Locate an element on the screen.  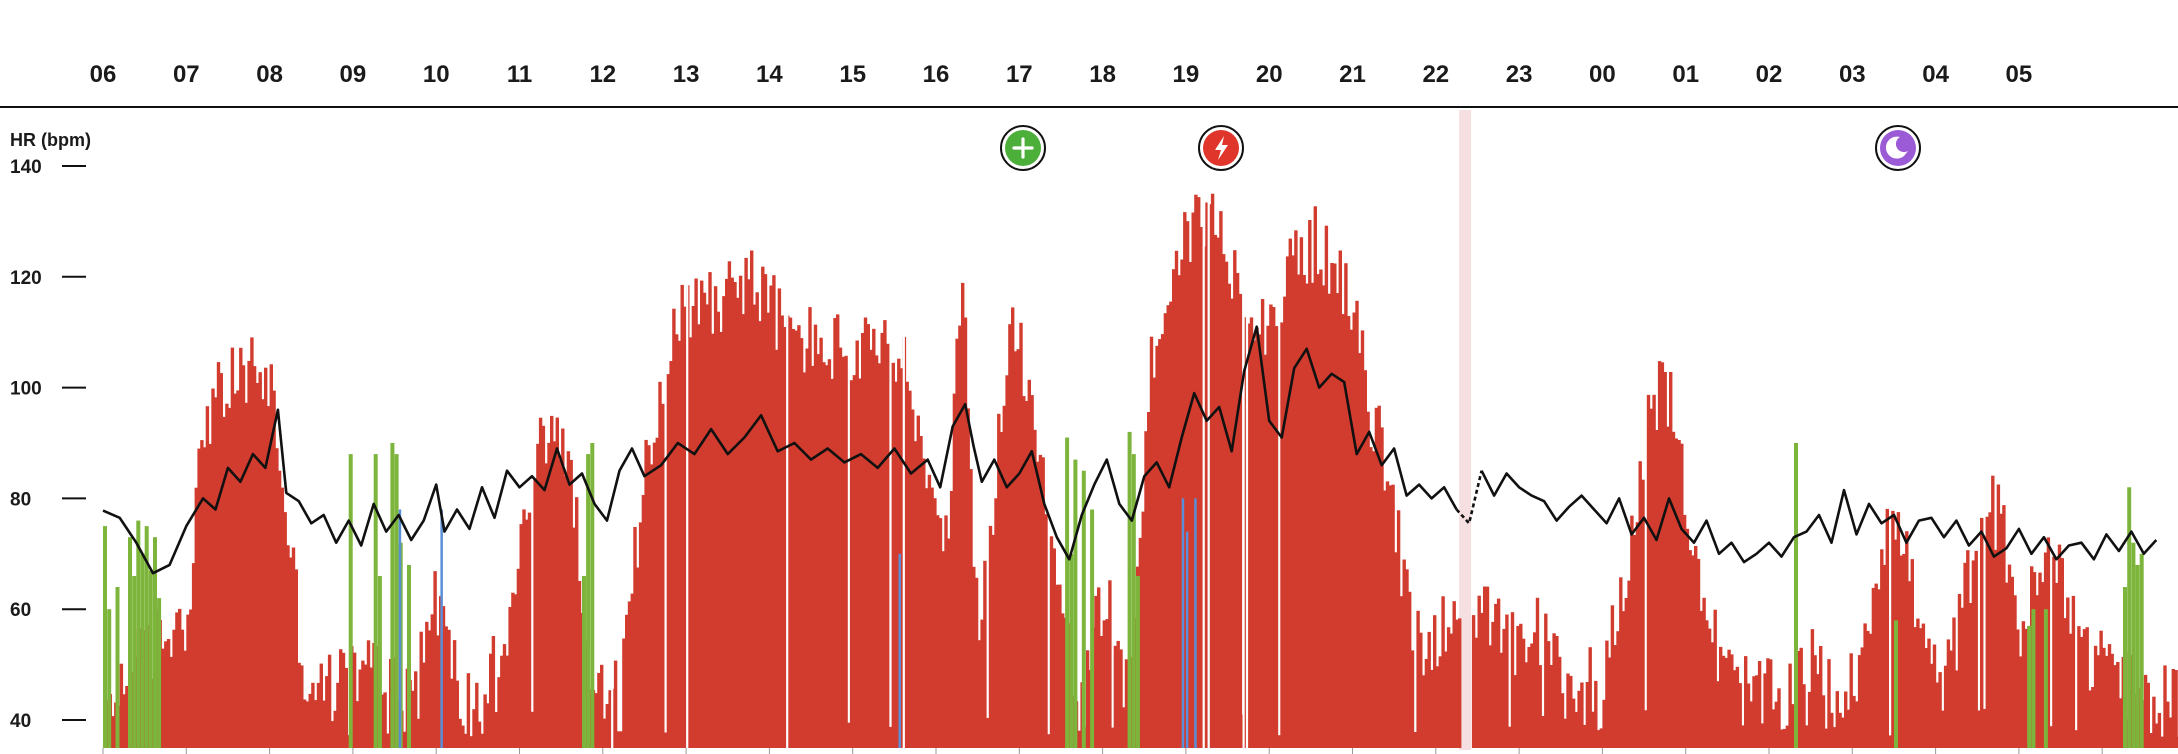
hour-label: 18 is located at coordinates (1102, 74).